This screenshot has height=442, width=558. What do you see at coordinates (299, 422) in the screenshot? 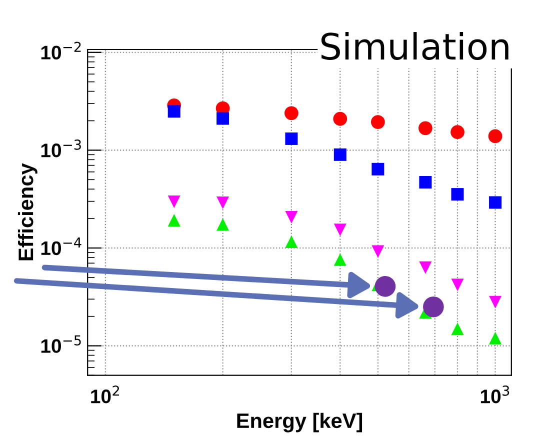
I see `x-axis-title: Energy [keV]` at bounding box center [299, 422].